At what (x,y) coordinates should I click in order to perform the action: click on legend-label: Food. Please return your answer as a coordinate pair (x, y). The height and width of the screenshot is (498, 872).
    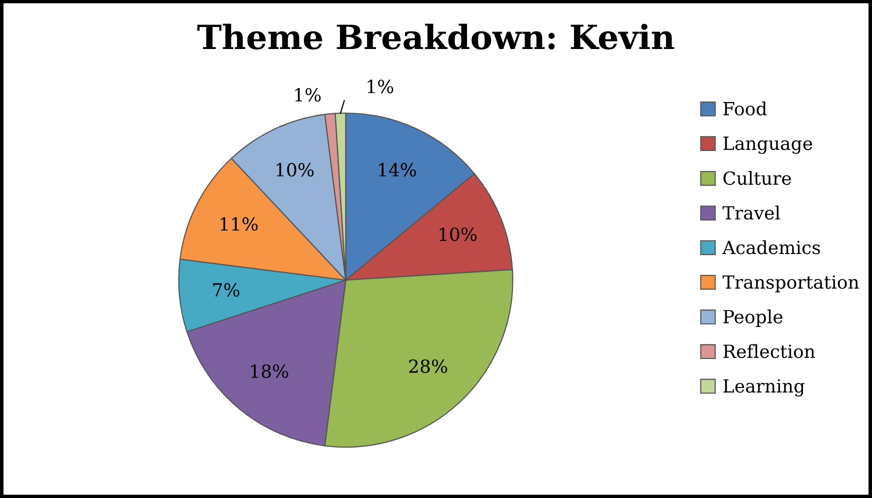
    Looking at the image, I should click on (745, 108).